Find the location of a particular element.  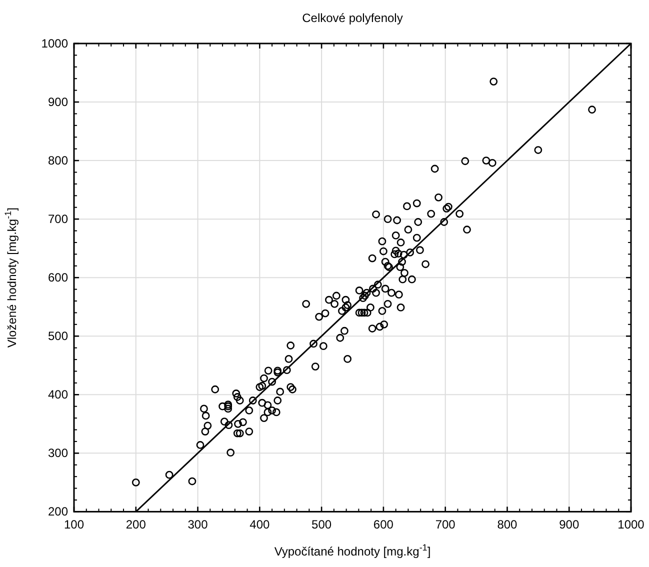

chart-title: Celkové polyfenoly is located at coordinates (352, 18).